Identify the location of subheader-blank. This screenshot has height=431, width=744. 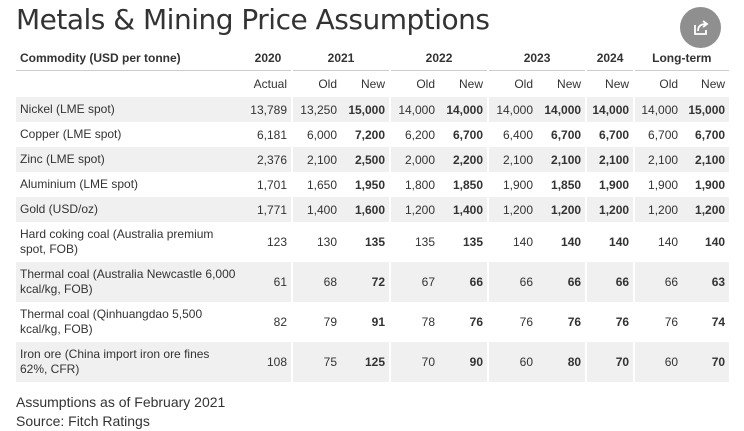
(130, 84).